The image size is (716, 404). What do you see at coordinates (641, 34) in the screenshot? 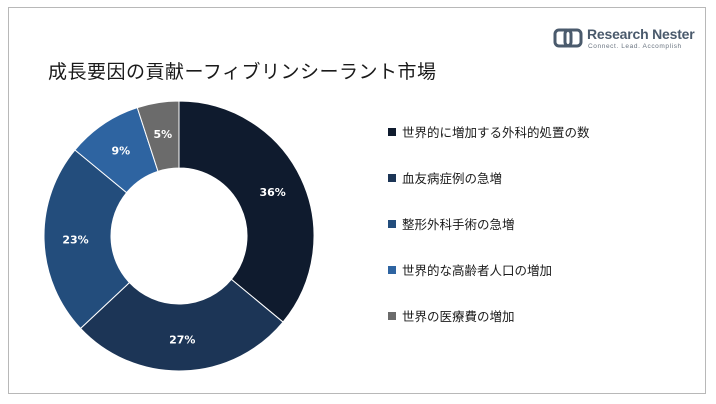
I see `logo-name: Research Nester` at bounding box center [641, 34].